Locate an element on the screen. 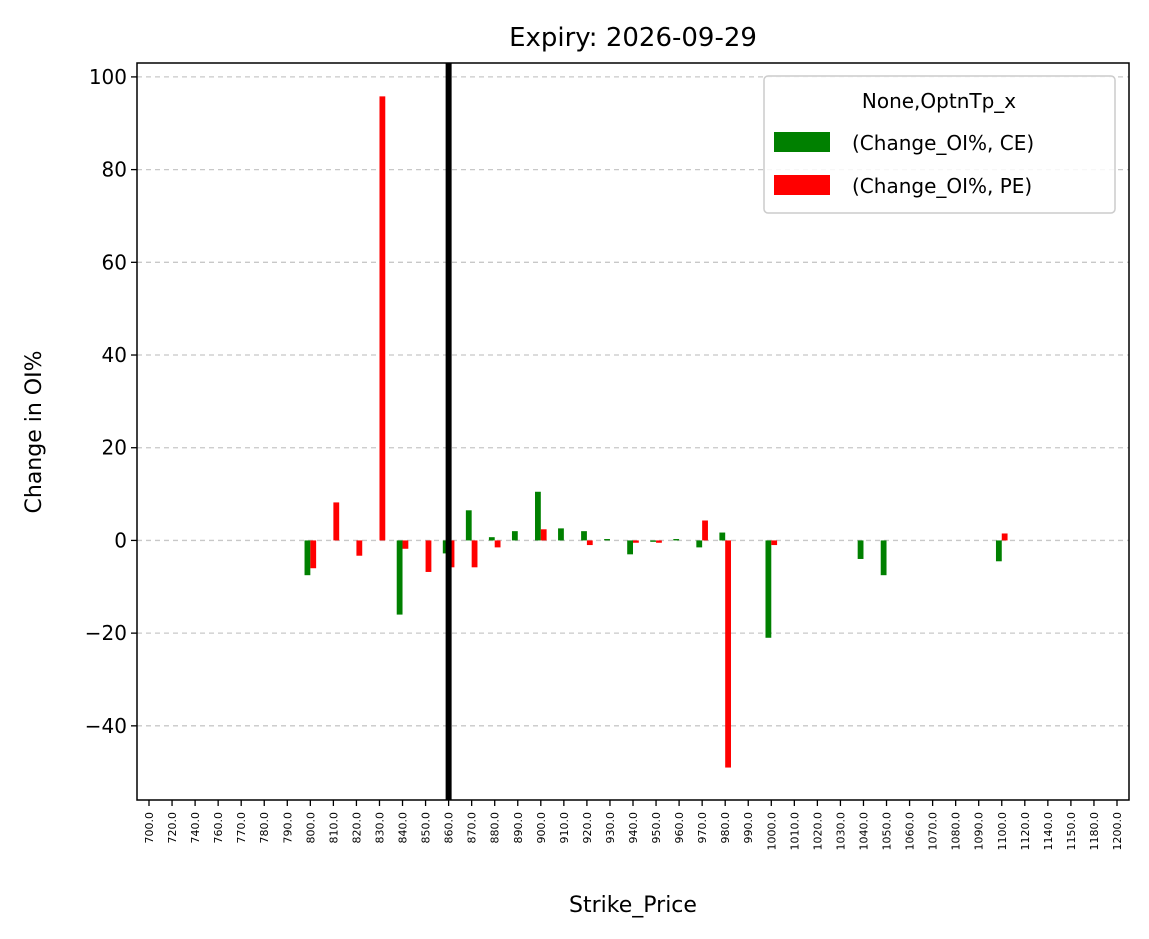  bar-ce-890.0 is located at coordinates (514, 536).